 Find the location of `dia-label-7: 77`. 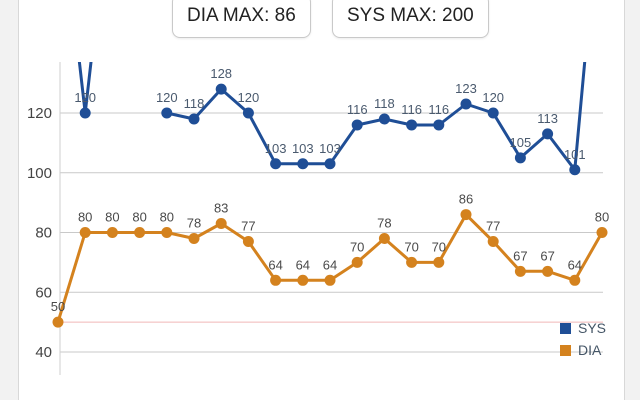

dia-label-7: 77 is located at coordinates (248, 225).